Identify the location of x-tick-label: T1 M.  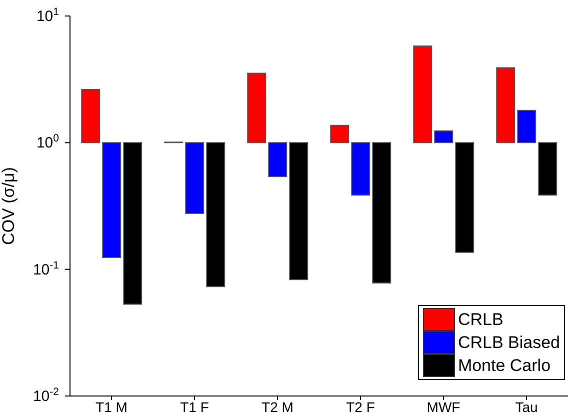
(112, 406).